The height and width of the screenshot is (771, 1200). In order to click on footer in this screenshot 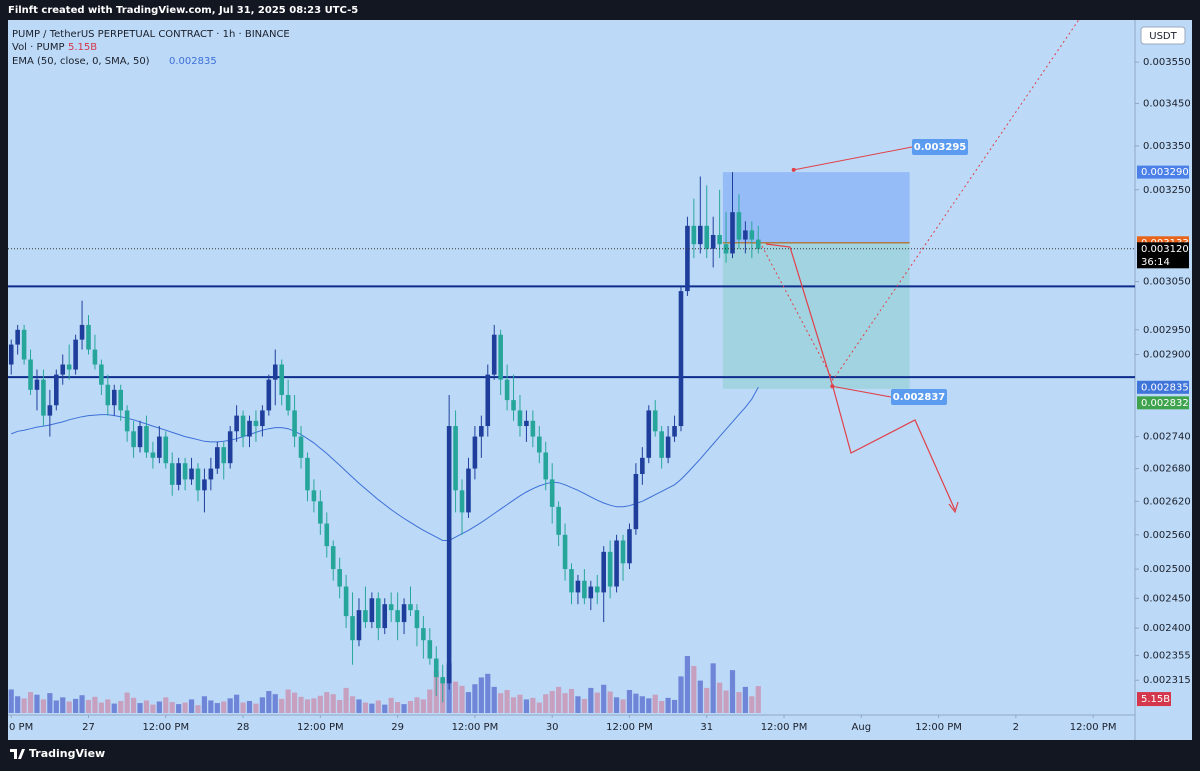, I will do `click(600, 753)`.